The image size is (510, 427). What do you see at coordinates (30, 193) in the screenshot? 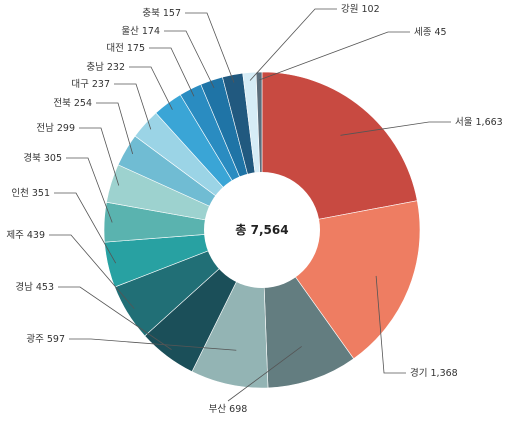
I see `slice-label-7: 인천 351` at bounding box center [30, 193].